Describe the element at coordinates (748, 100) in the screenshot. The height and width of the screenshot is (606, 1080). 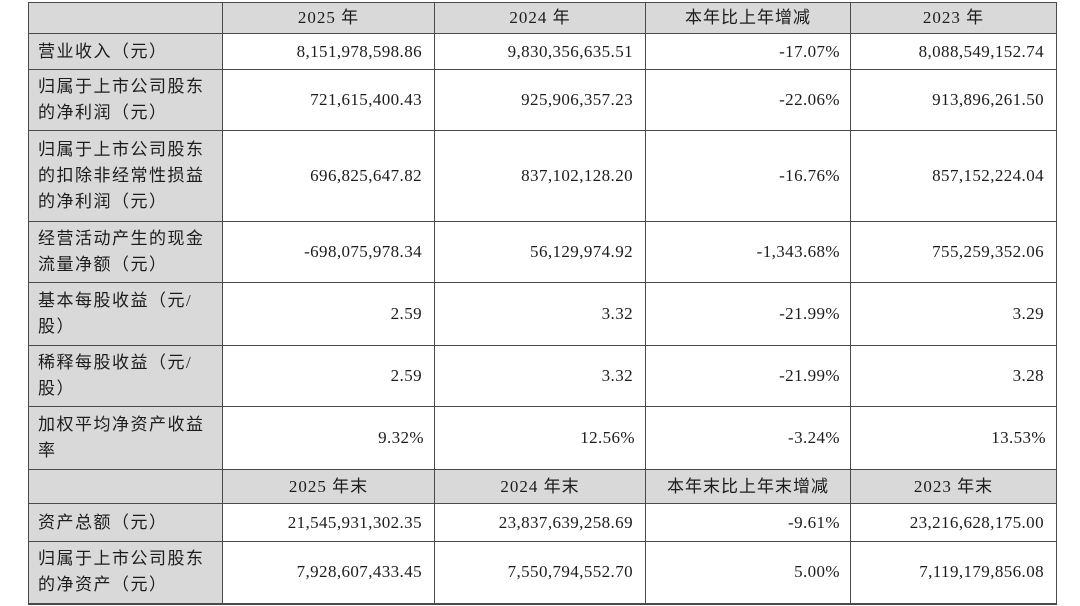
I see `value-change: -22.06%` at that location.